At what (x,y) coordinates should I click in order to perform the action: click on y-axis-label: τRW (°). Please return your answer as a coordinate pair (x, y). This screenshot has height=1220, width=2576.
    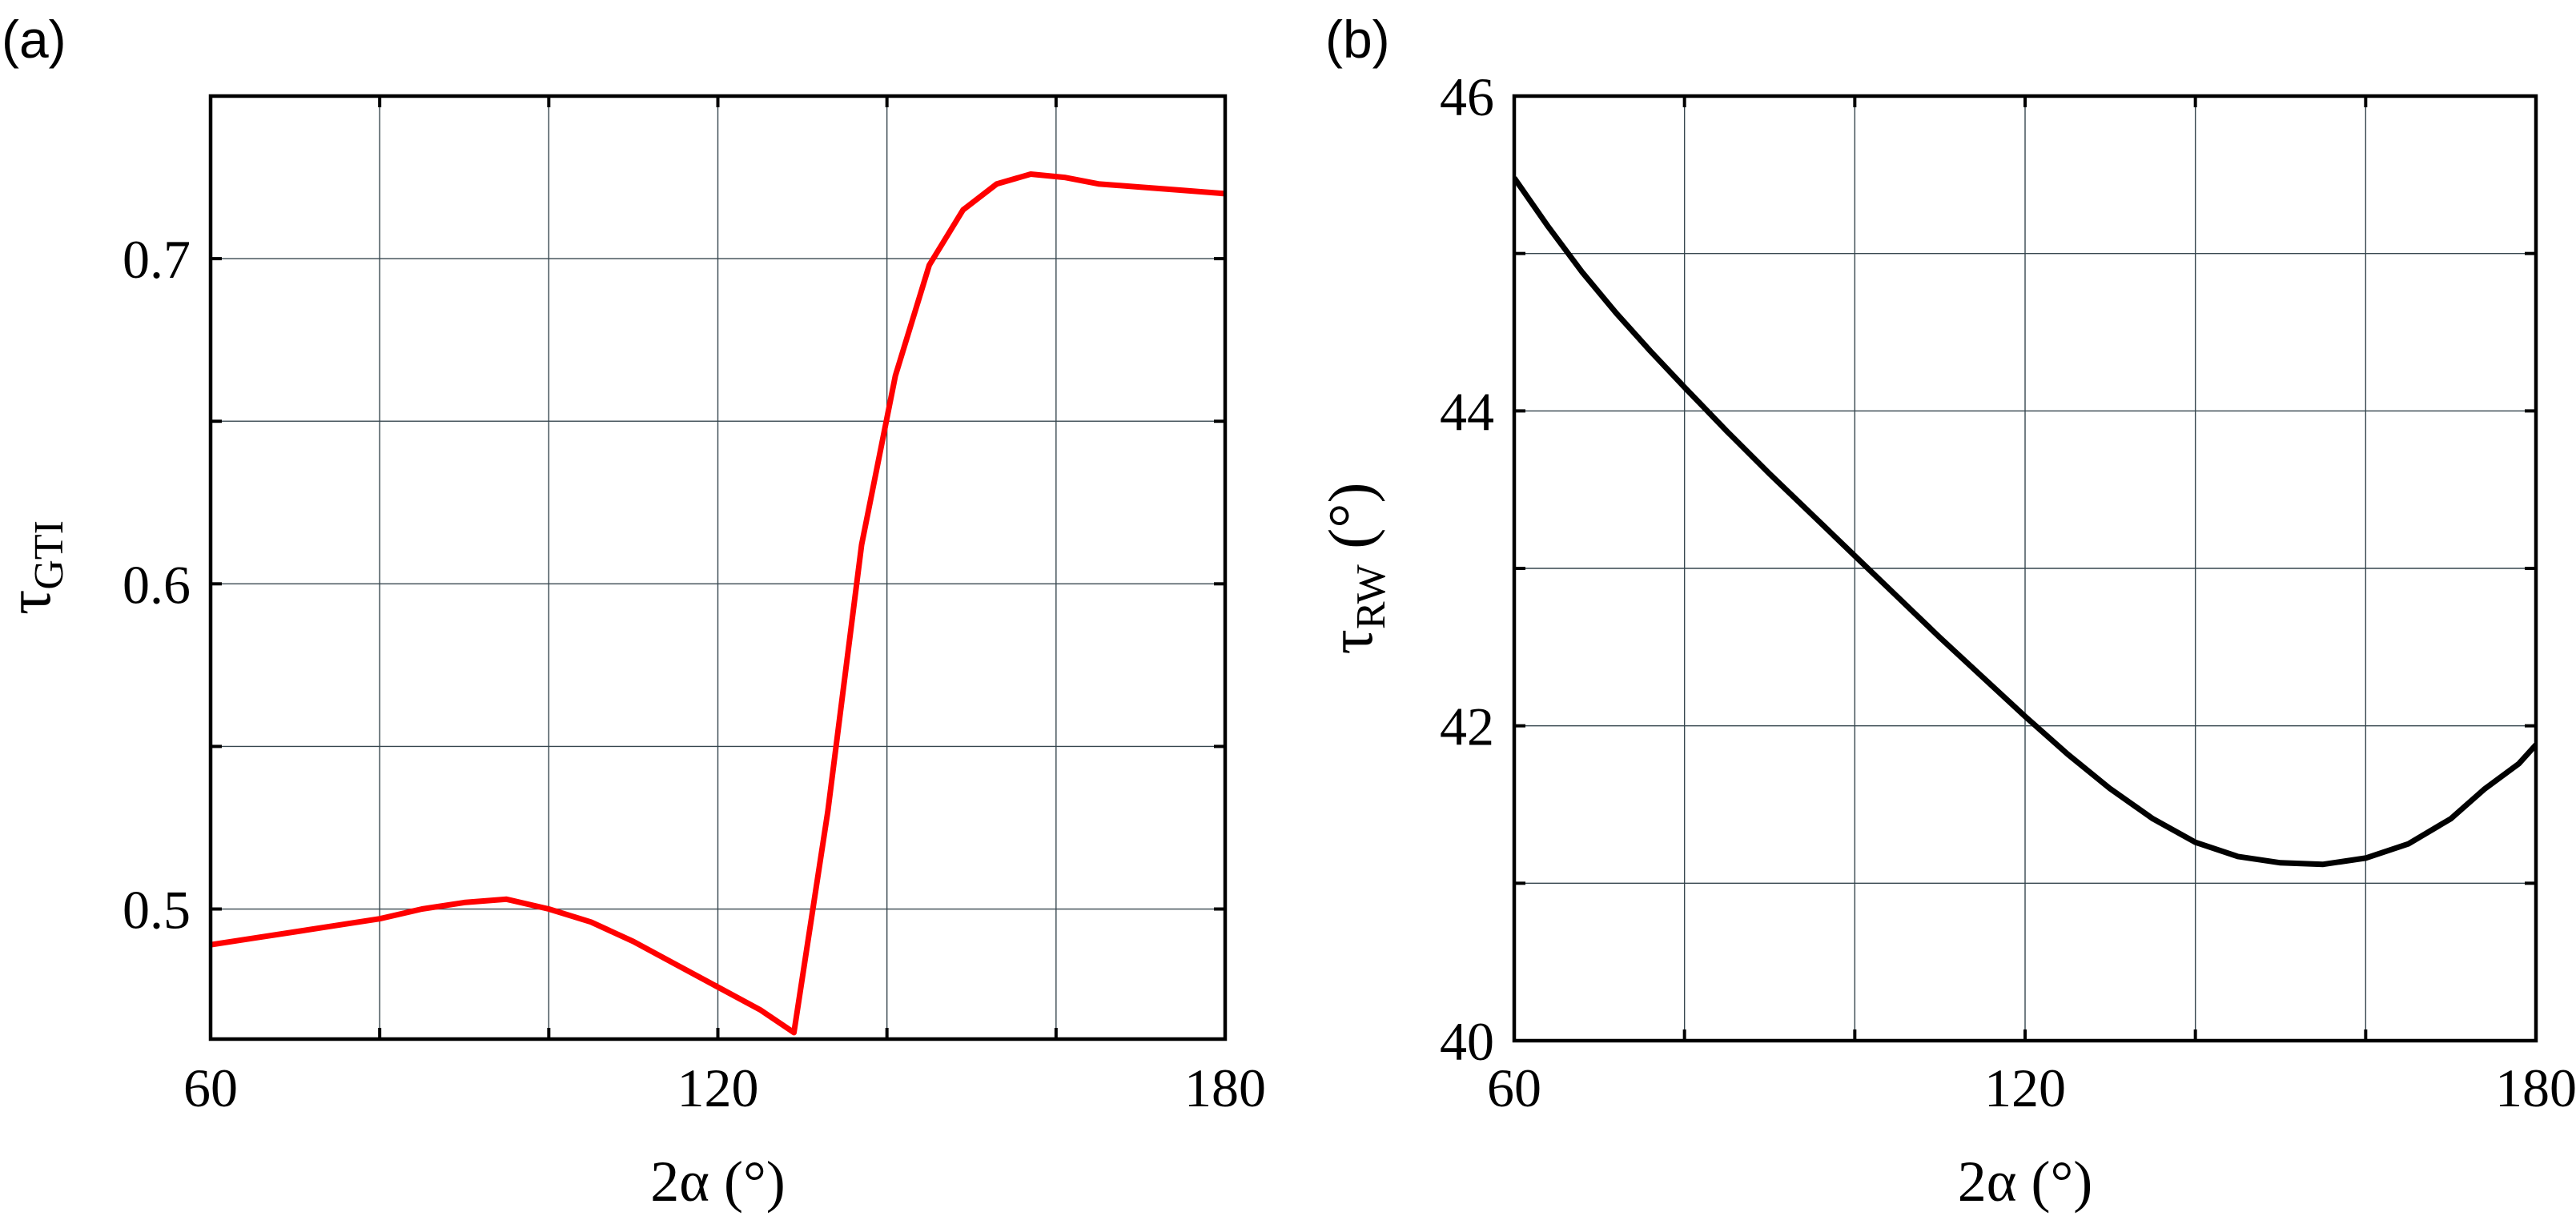
    Looking at the image, I should click on (1355, 569).